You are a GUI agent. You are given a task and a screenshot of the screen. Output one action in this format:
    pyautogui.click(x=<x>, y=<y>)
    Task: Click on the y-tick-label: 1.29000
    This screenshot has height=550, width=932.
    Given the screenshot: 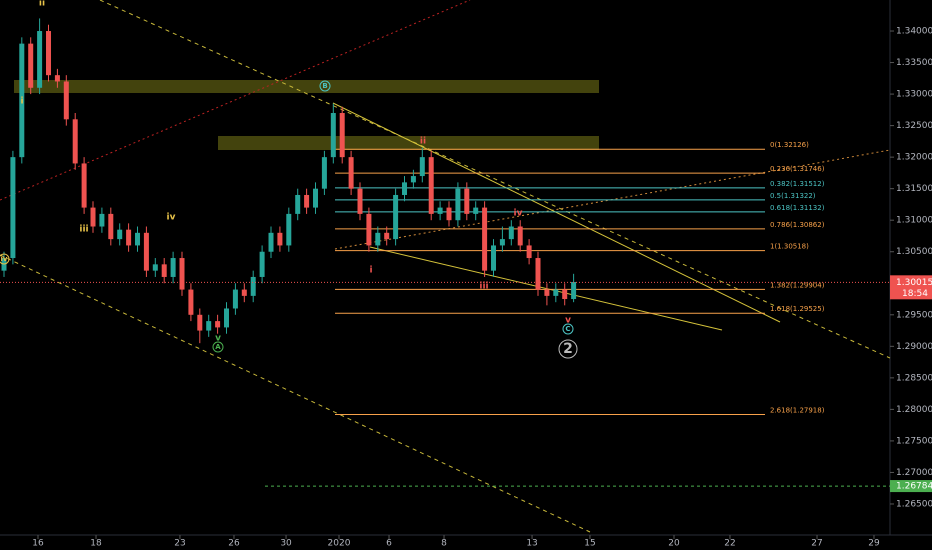 What is the action you would take?
    pyautogui.click(x=914, y=347)
    